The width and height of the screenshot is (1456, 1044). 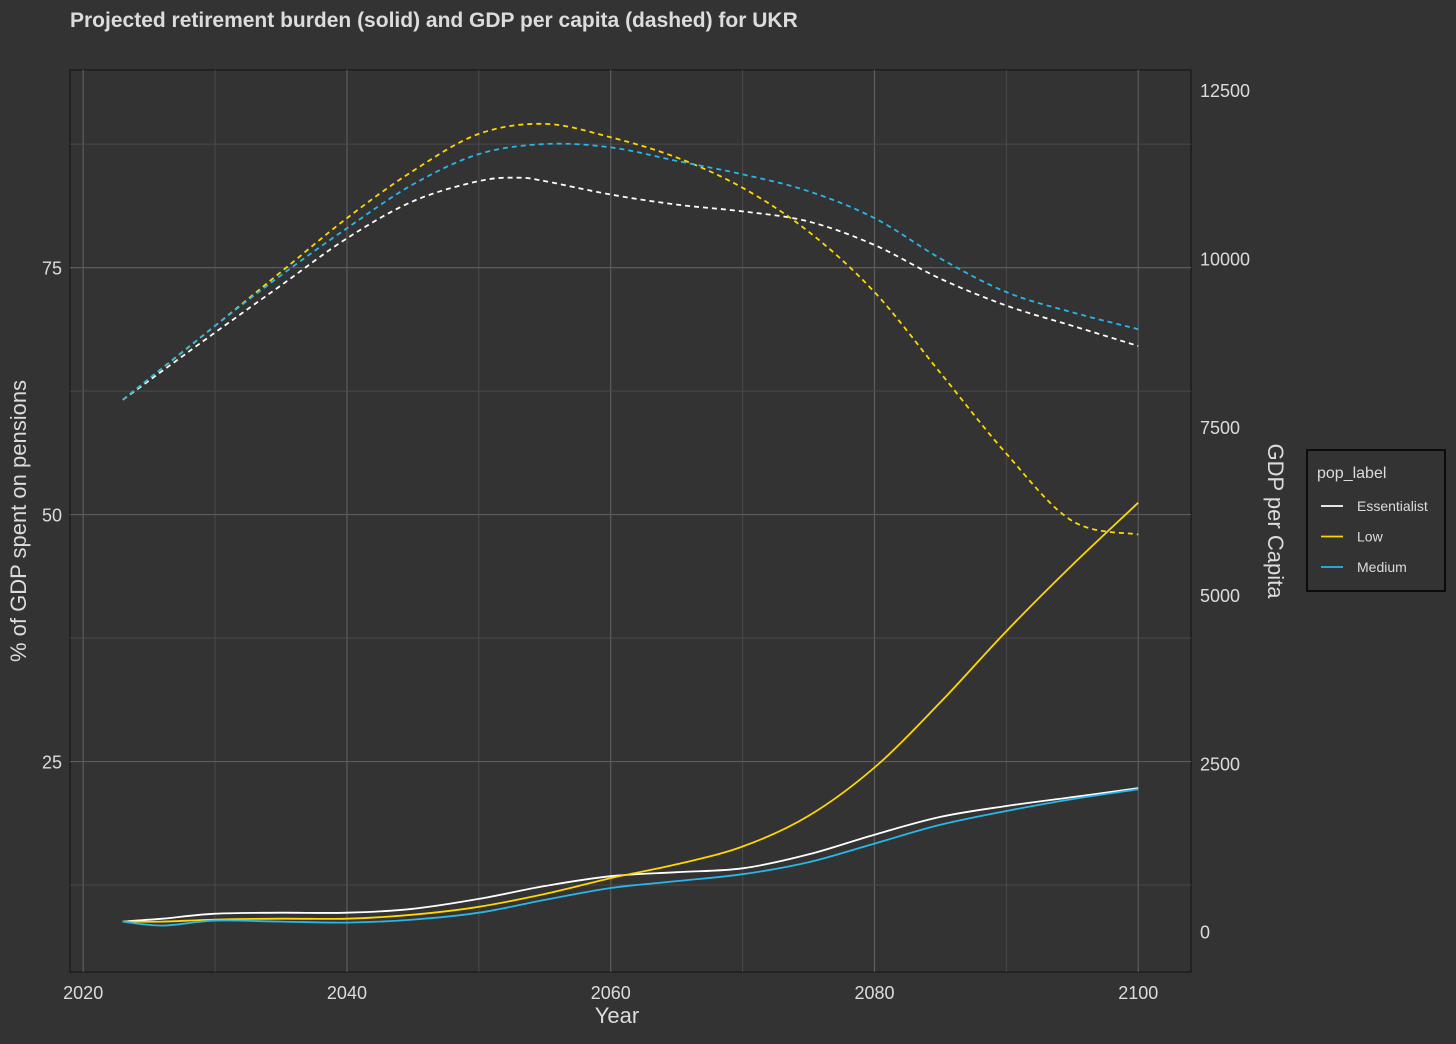 I want to click on y2-tick-label: 2500, so click(x=1220, y=764).